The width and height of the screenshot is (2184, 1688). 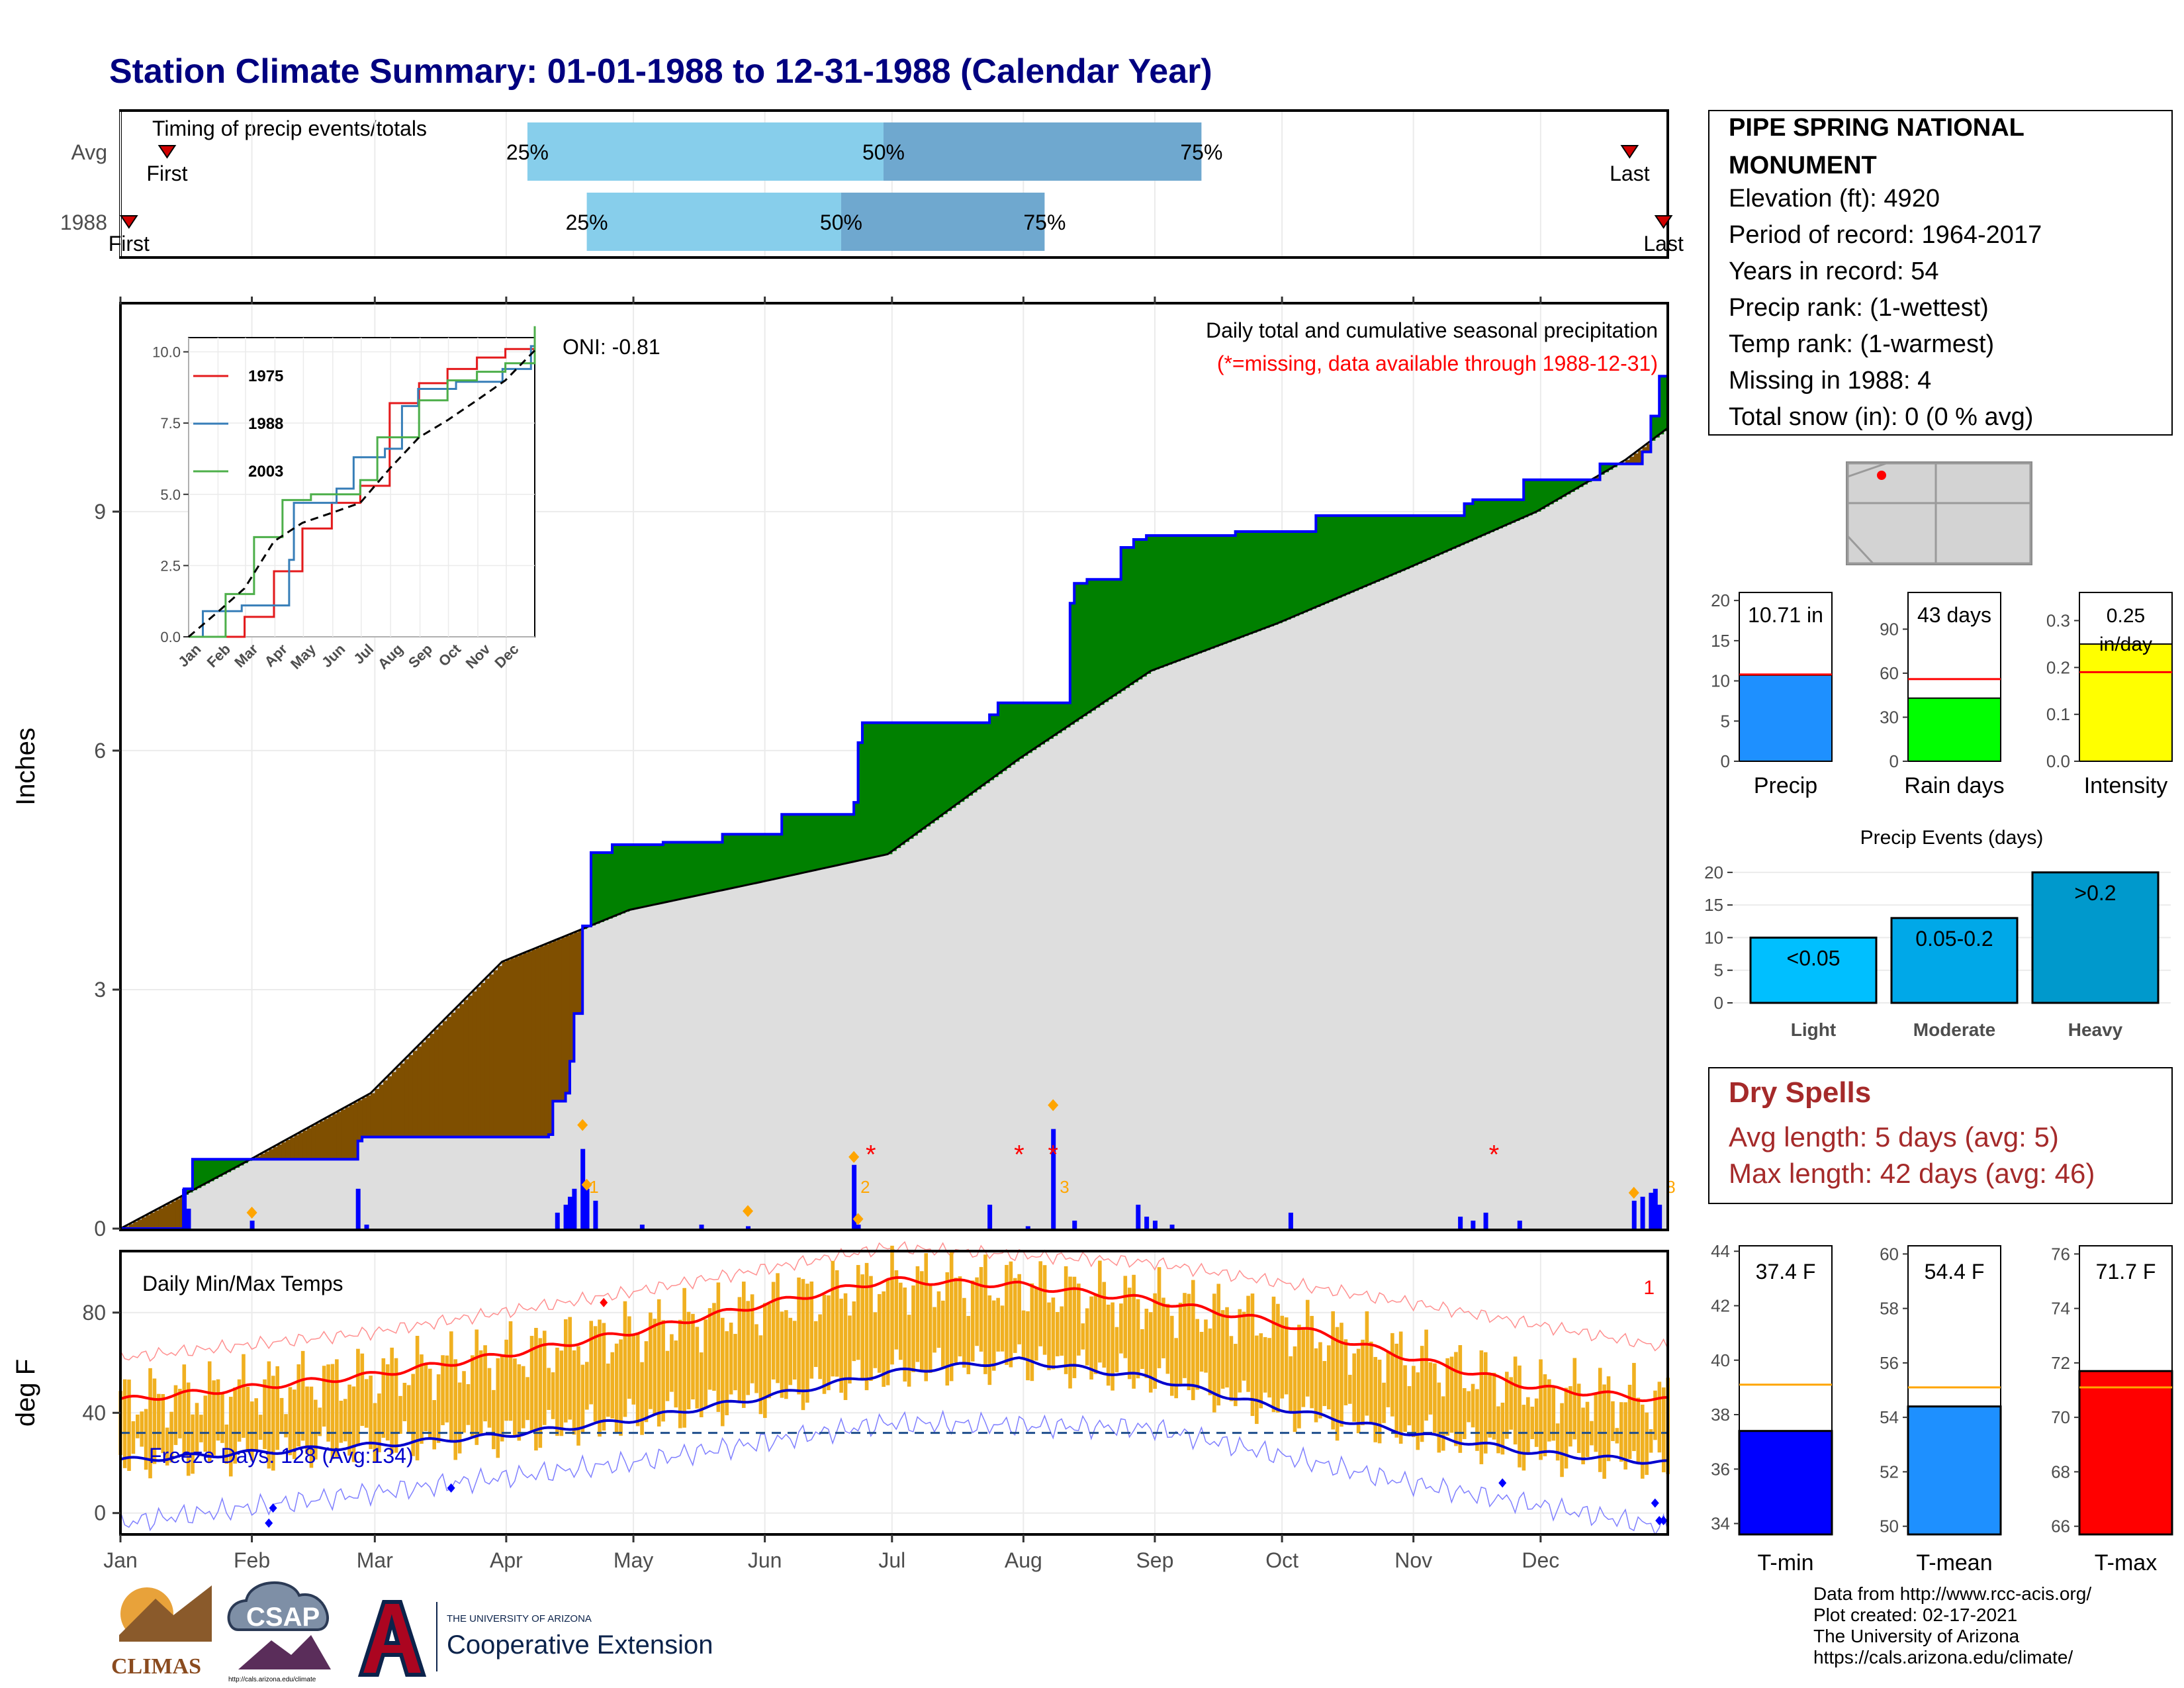 I want to click on timing-row-label: 1988, so click(x=83, y=222).